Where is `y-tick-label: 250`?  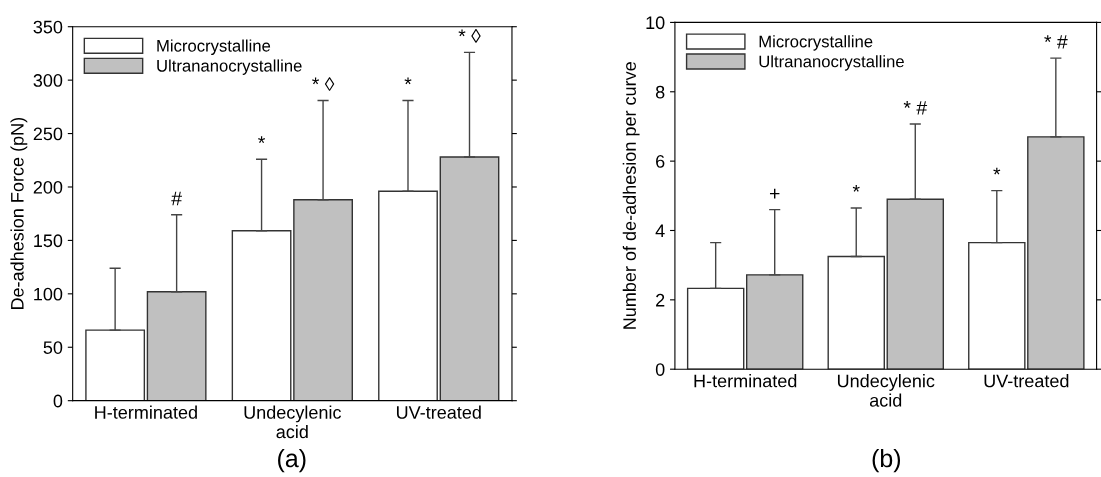 y-tick-label: 250 is located at coordinates (48, 134).